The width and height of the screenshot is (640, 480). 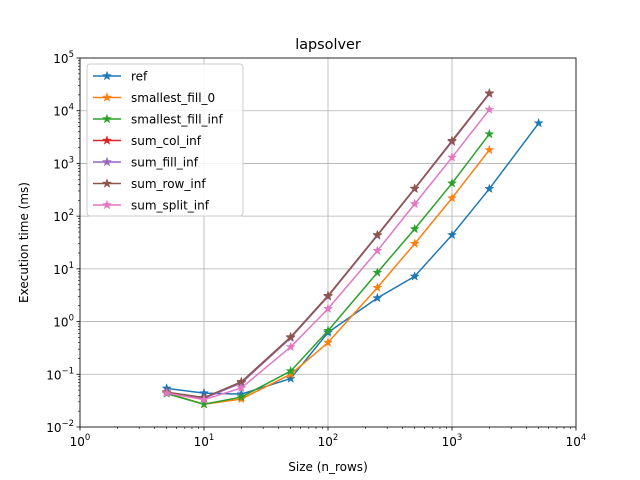 I want to click on y-tick-label-exp: −1, so click(x=67, y=371).